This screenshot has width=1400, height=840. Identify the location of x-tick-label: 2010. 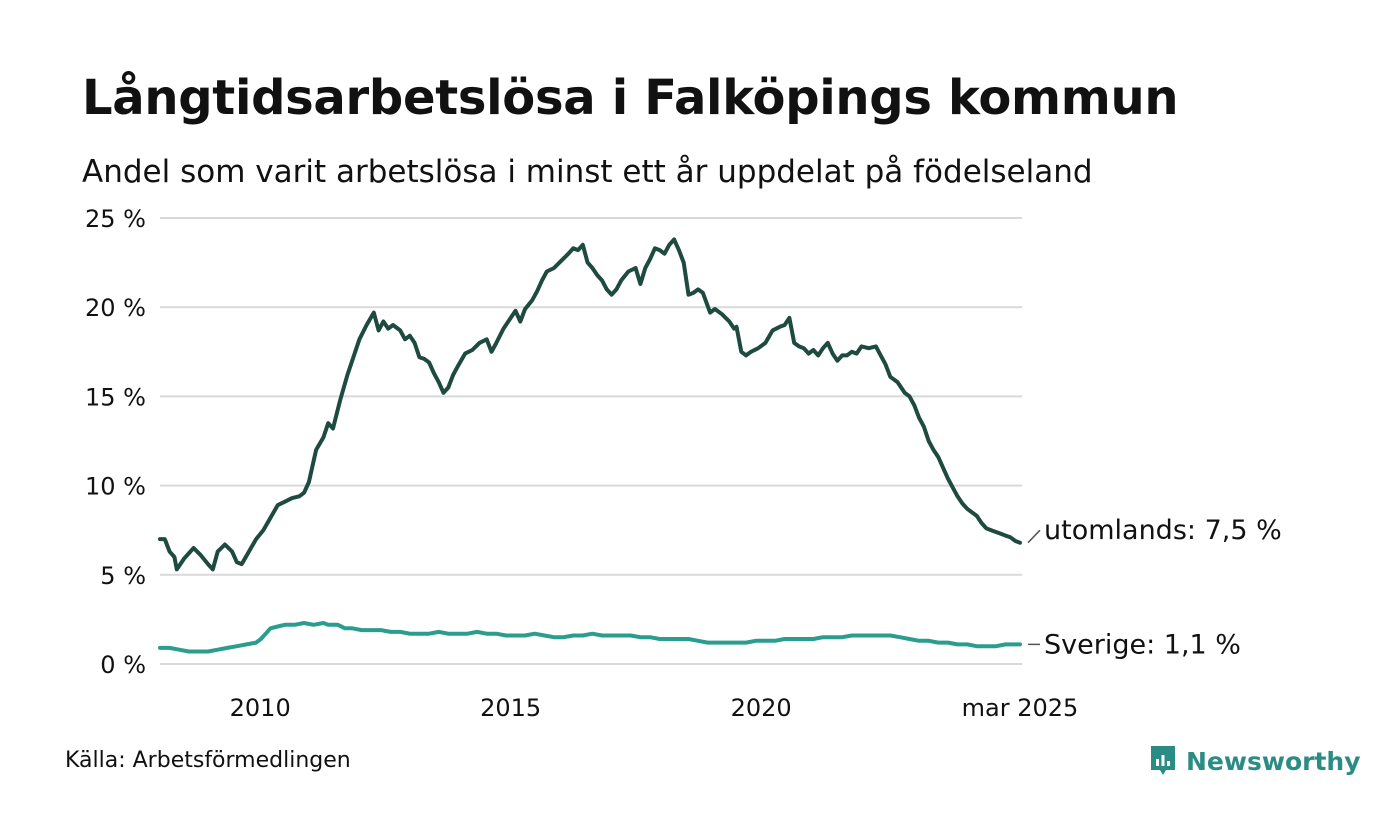
(260, 708).